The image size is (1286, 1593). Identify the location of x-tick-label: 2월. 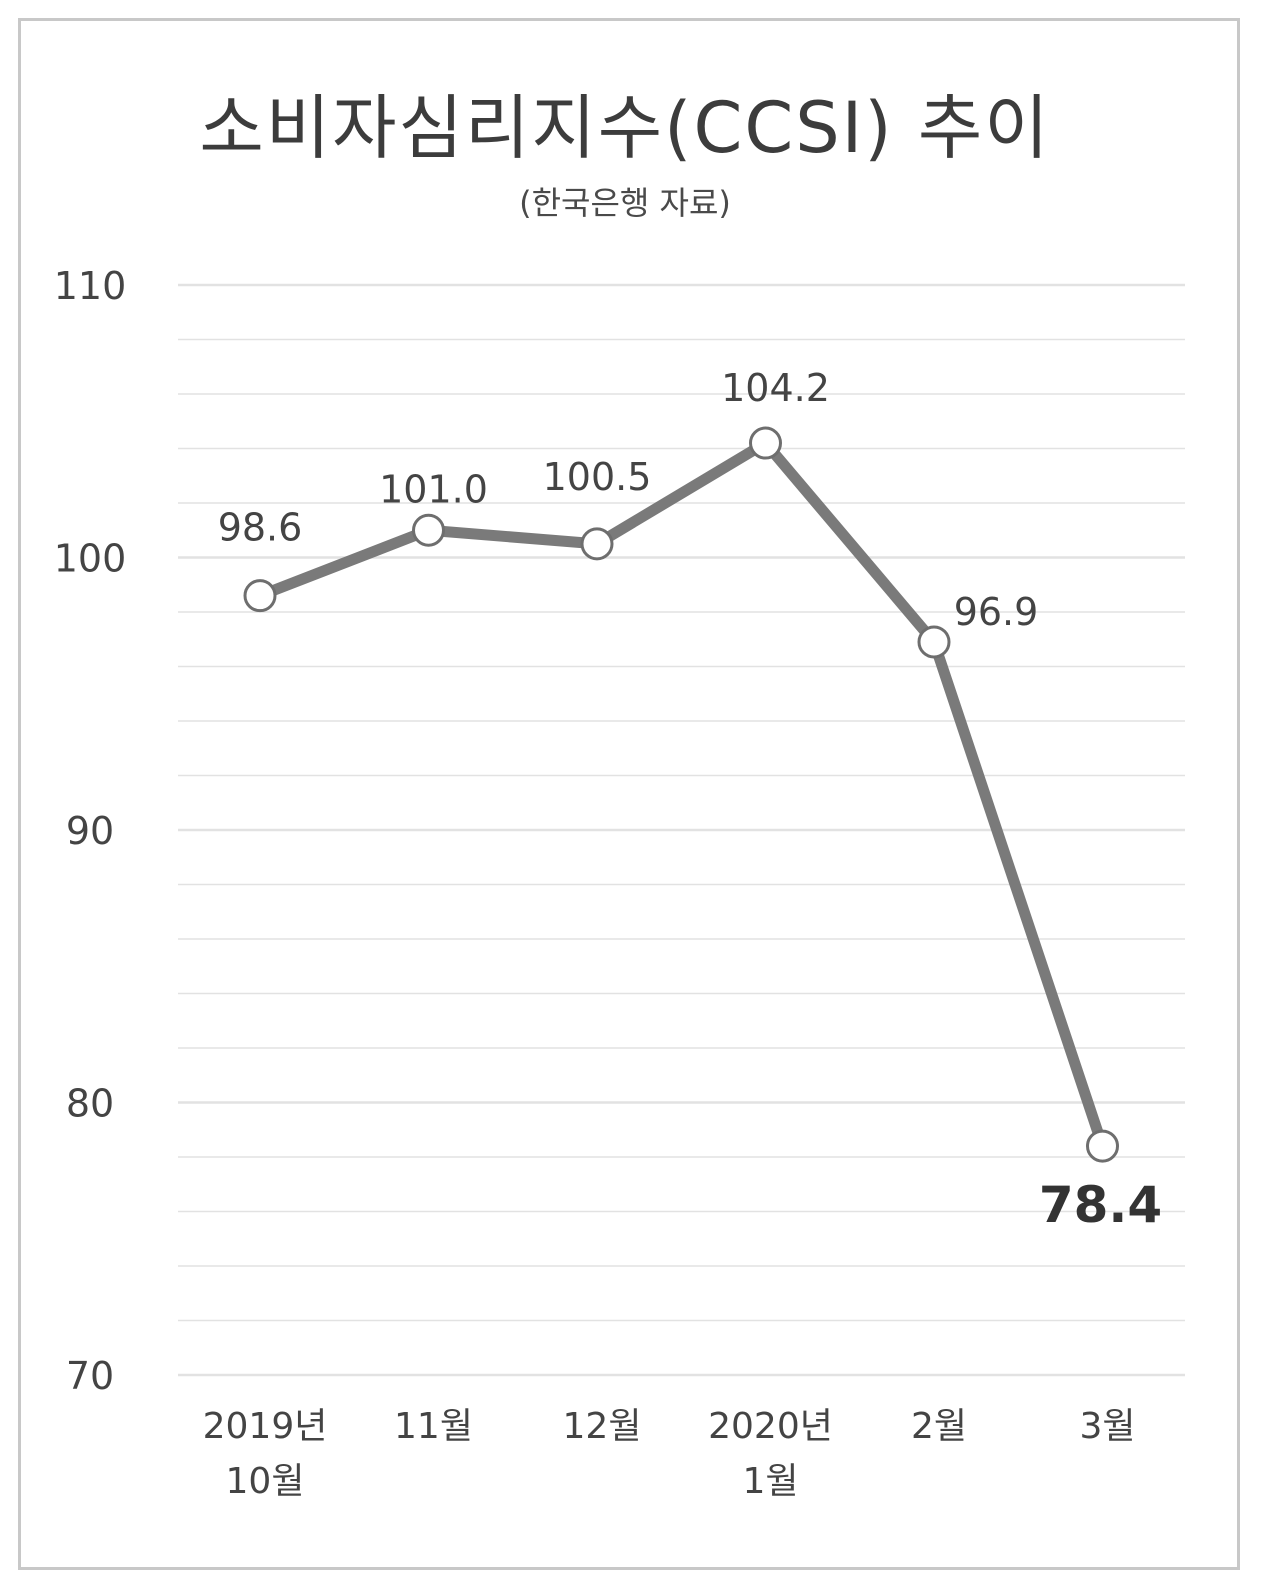
(939, 1426).